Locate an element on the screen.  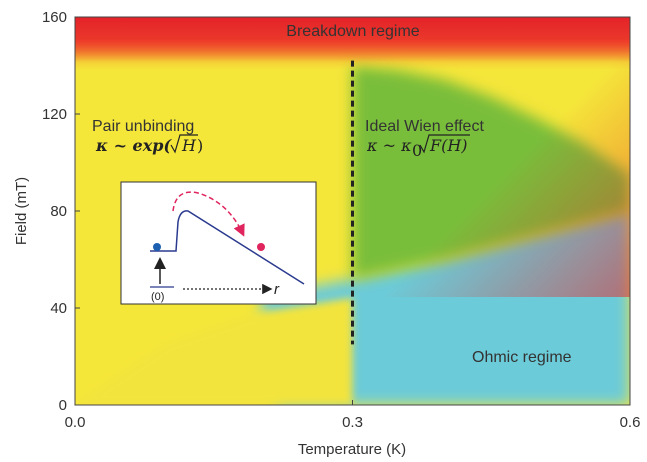
inset-frame is located at coordinates (218, 243).